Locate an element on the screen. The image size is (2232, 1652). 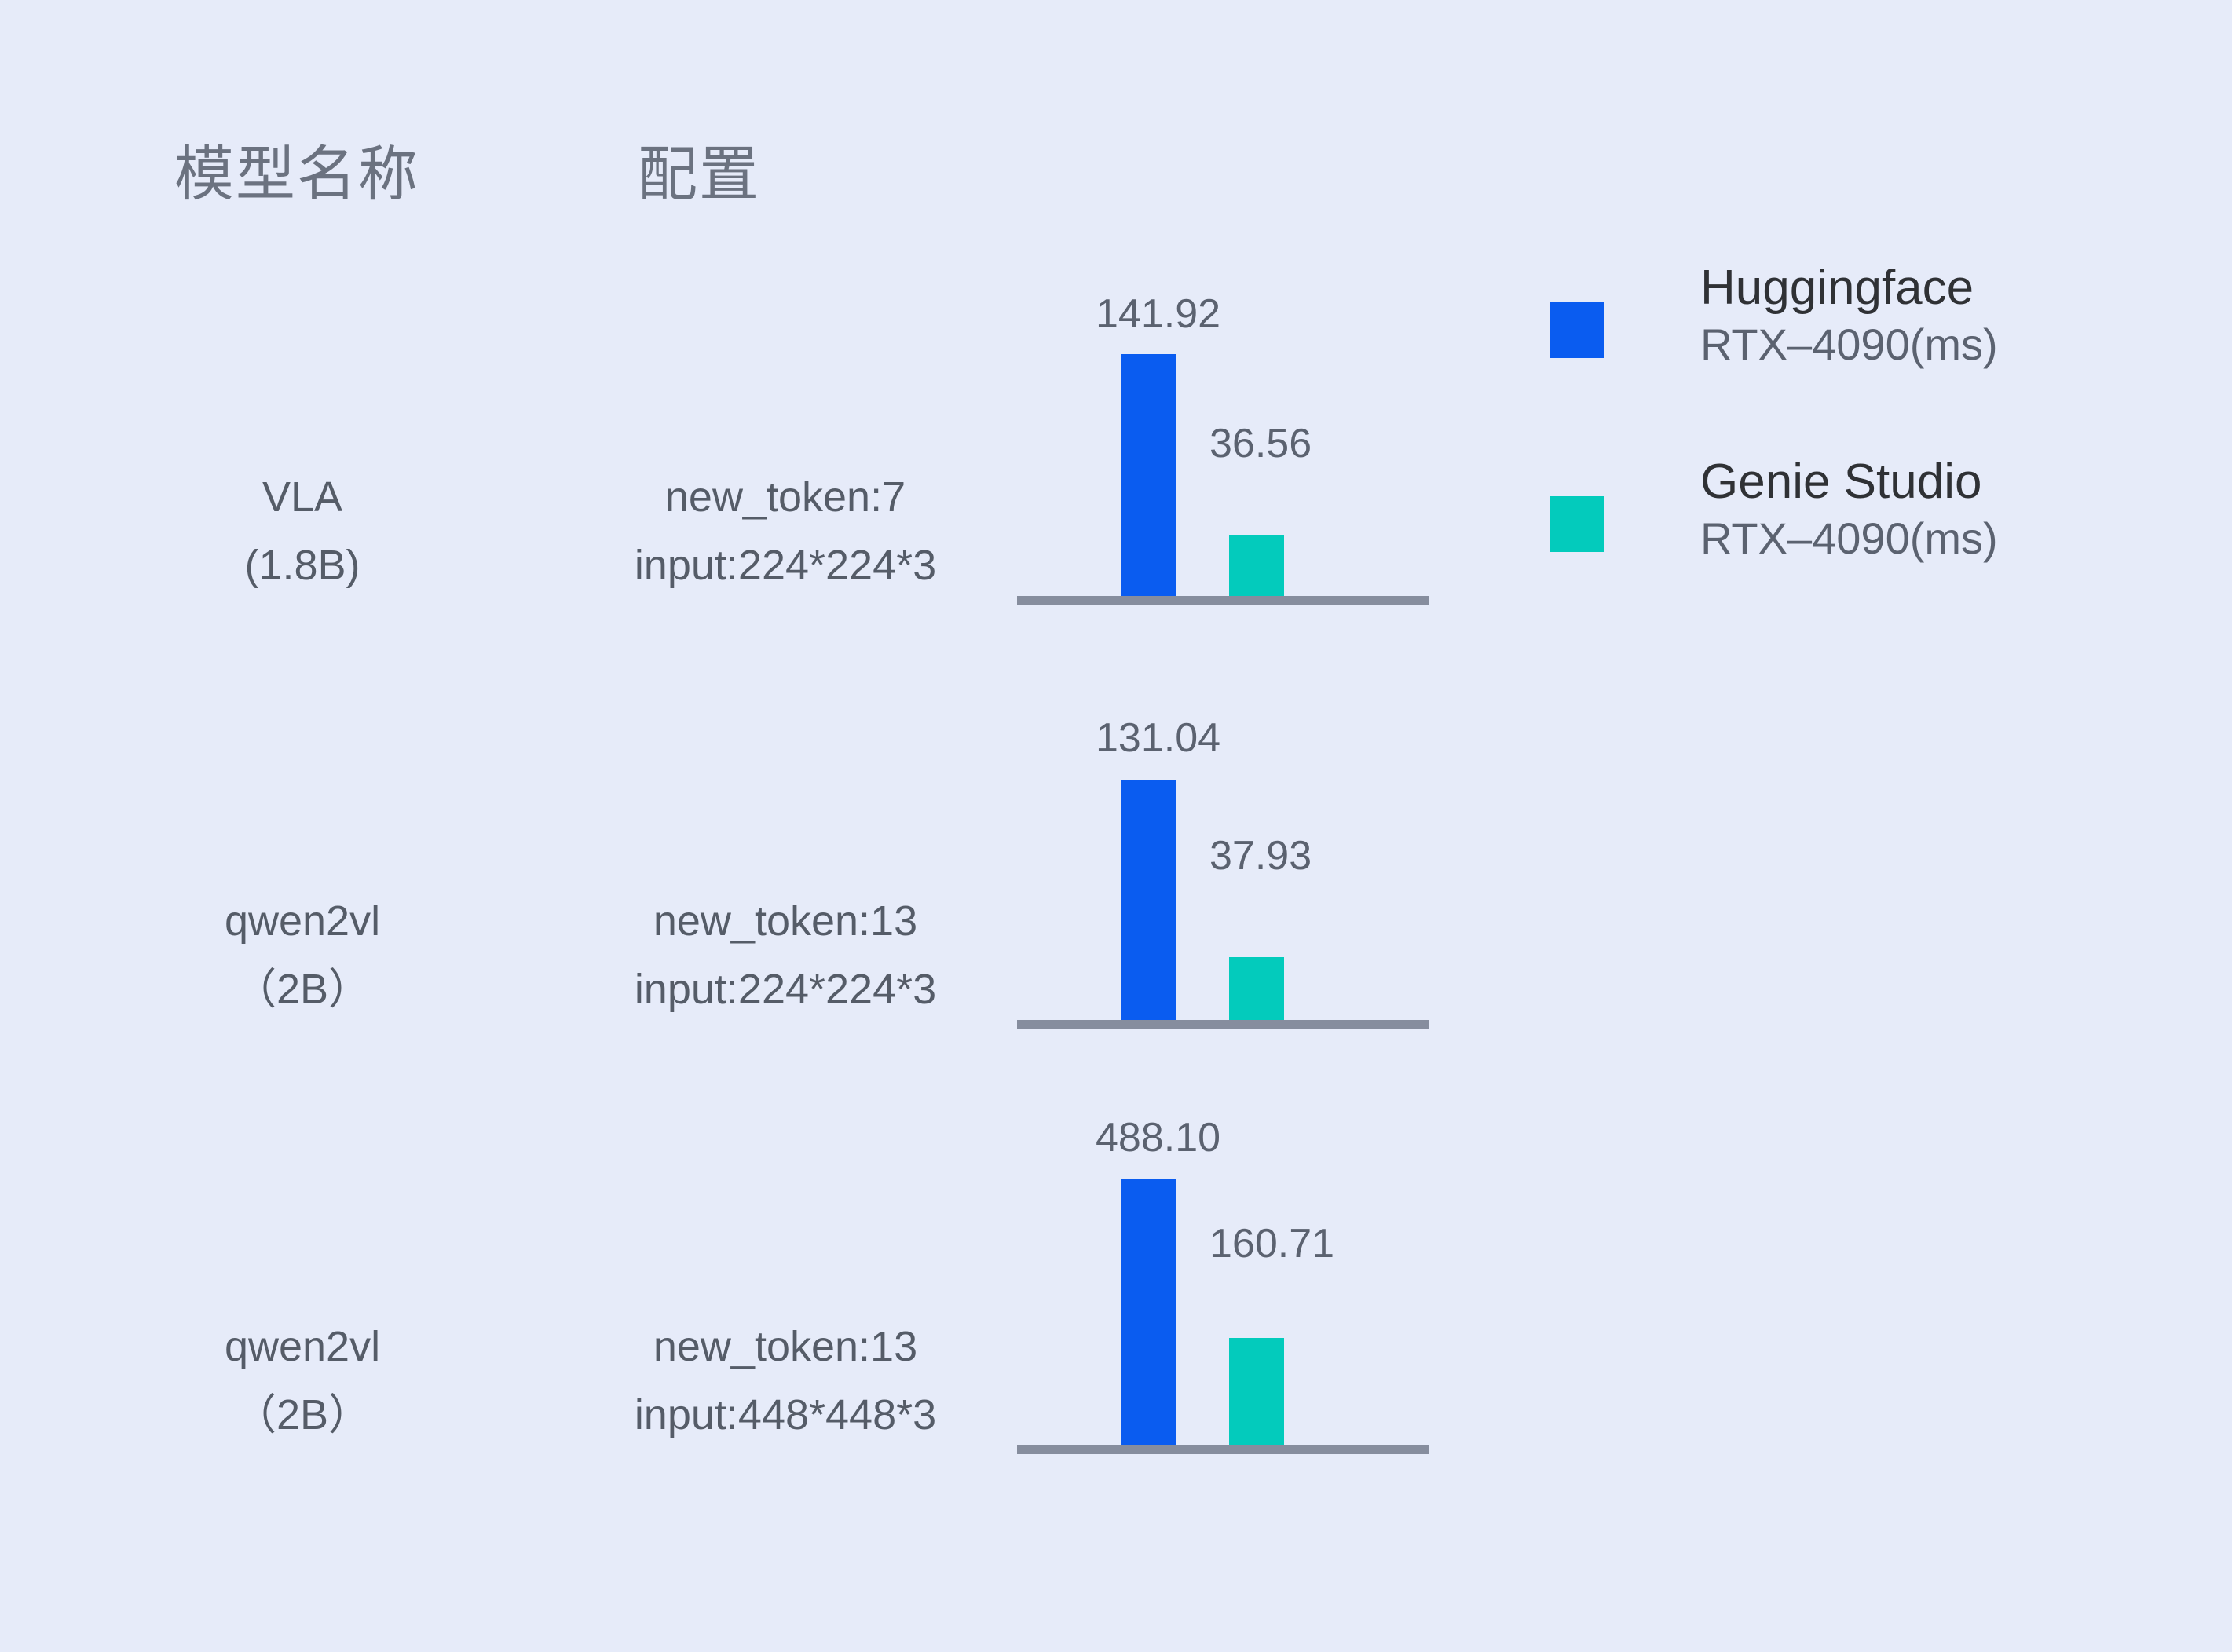
bar-panel: 131.04 37.93 is located at coordinates (1223, 872).